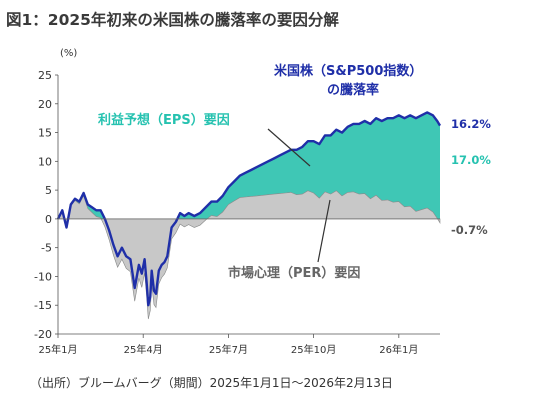  What do you see at coordinates (45, 133) in the screenshot?
I see `y-tick-label: 15` at bounding box center [45, 133].